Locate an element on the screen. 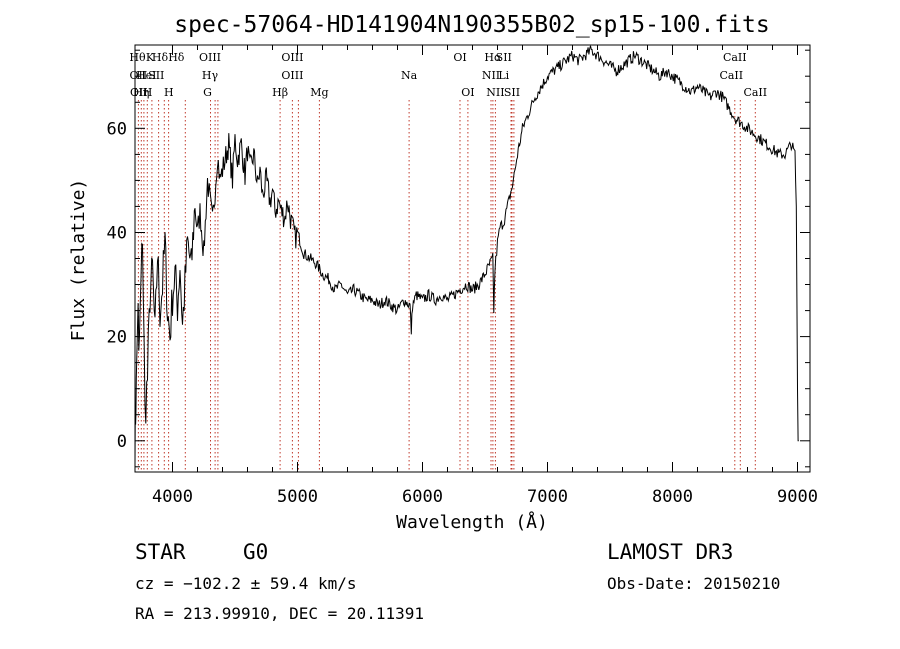 The image size is (900, 649). x-tick-label: 4000 is located at coordinates (172, 497).